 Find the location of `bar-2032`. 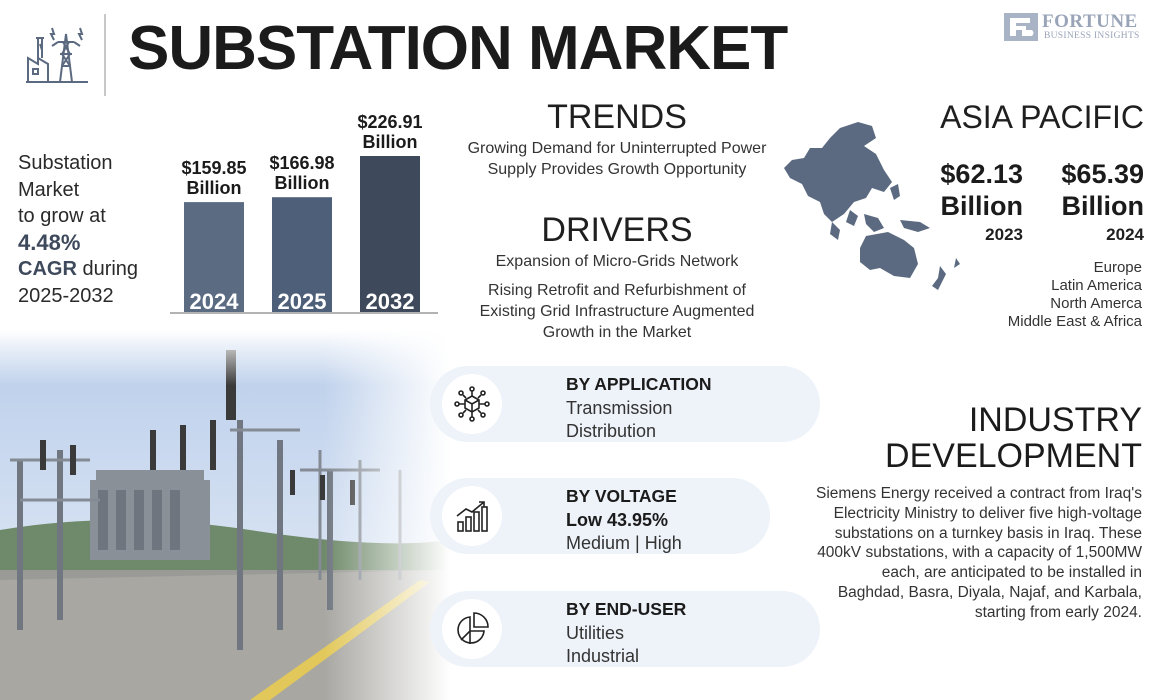

bar-2032 is located at coordinates (390, 234).